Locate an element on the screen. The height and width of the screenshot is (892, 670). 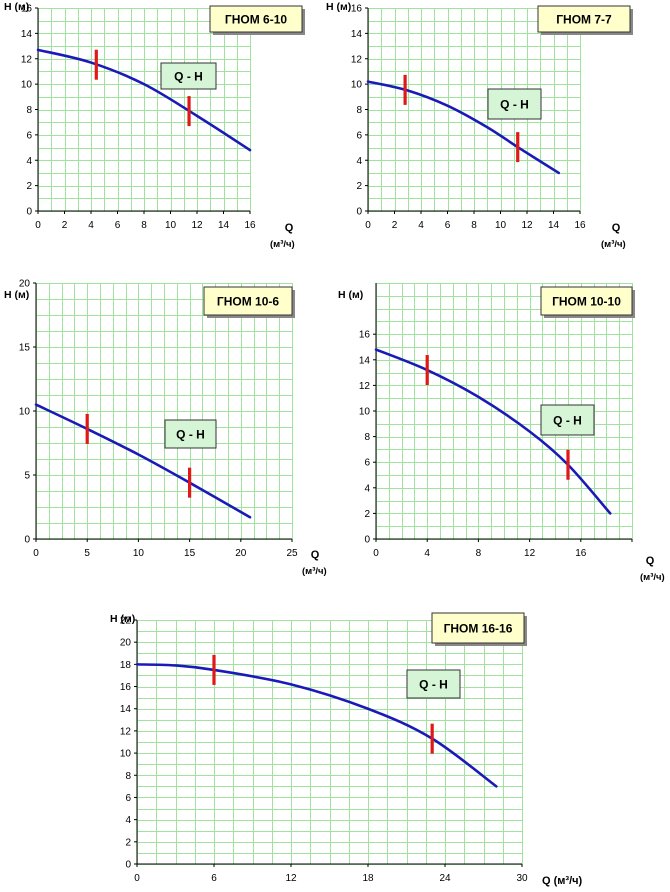
x-tick-label: 25 is located at coordinates (292, 553).